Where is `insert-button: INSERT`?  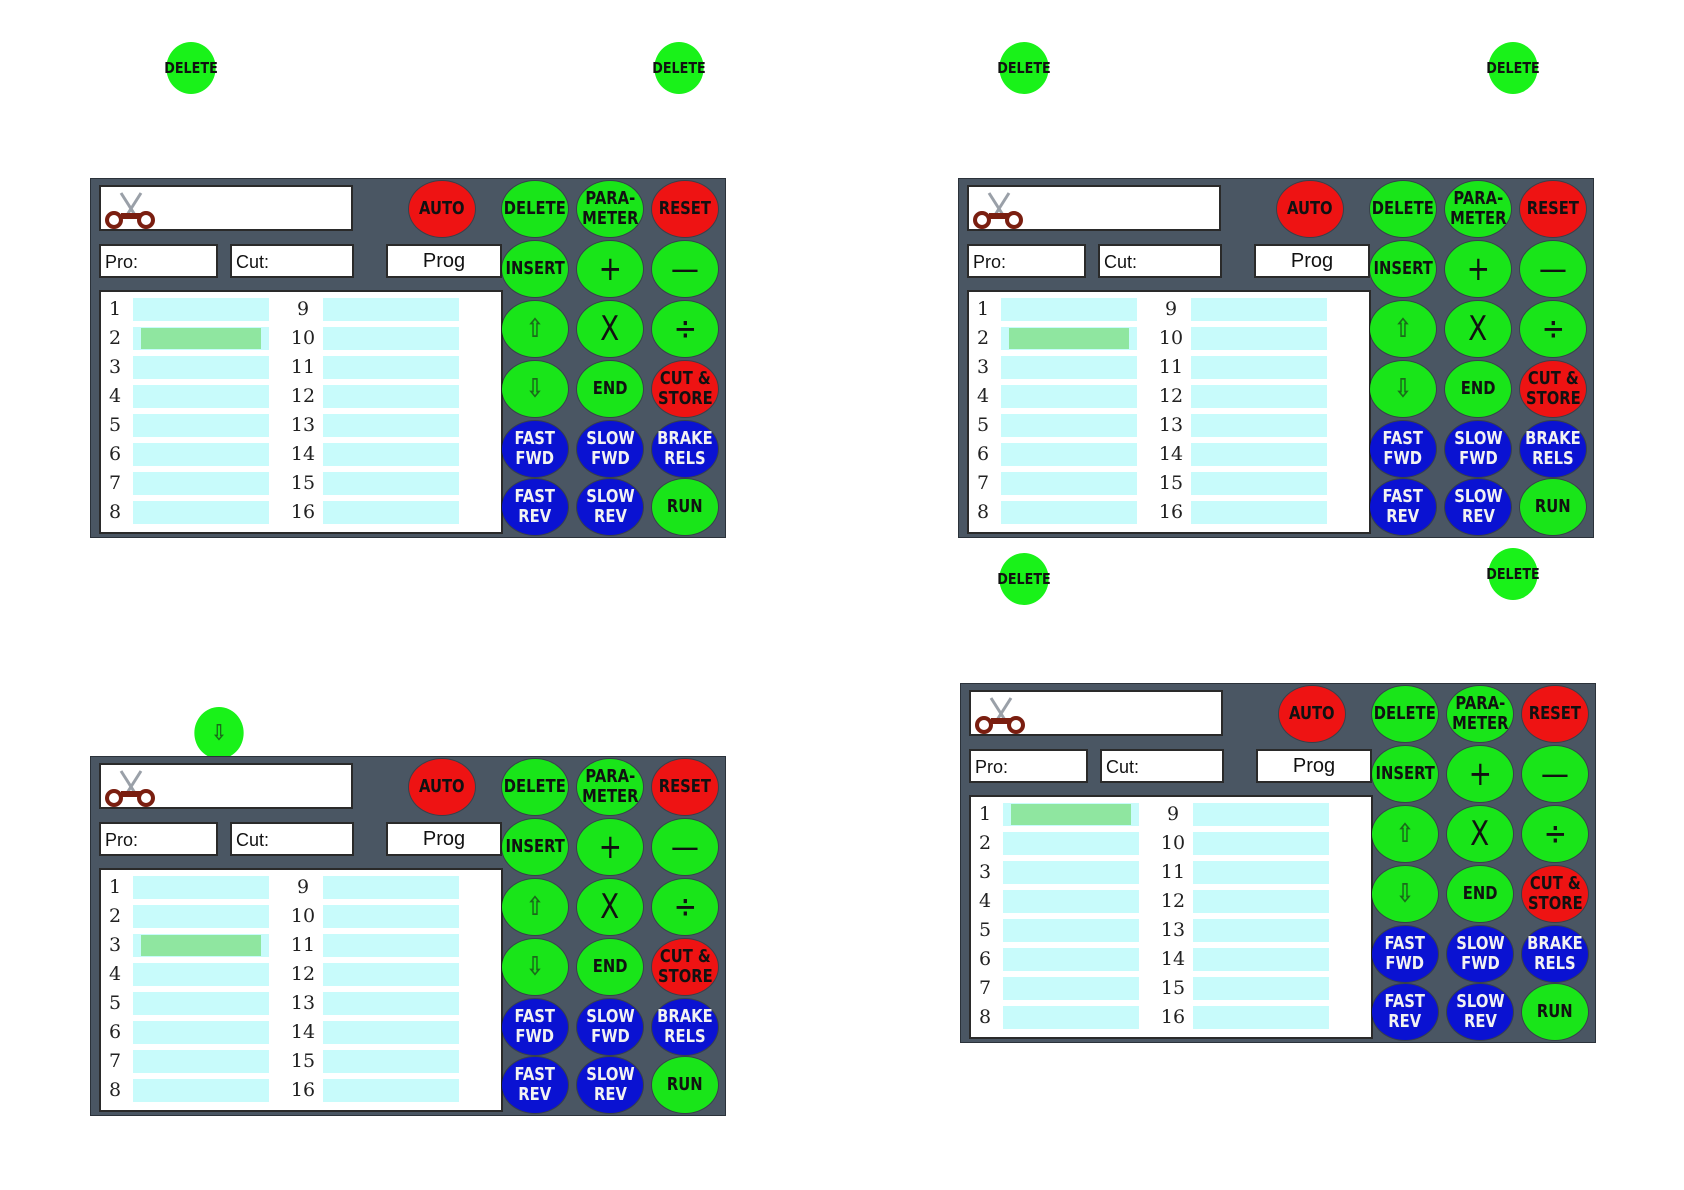
insert-button: INSERT is located at coordinates (1403, 269).